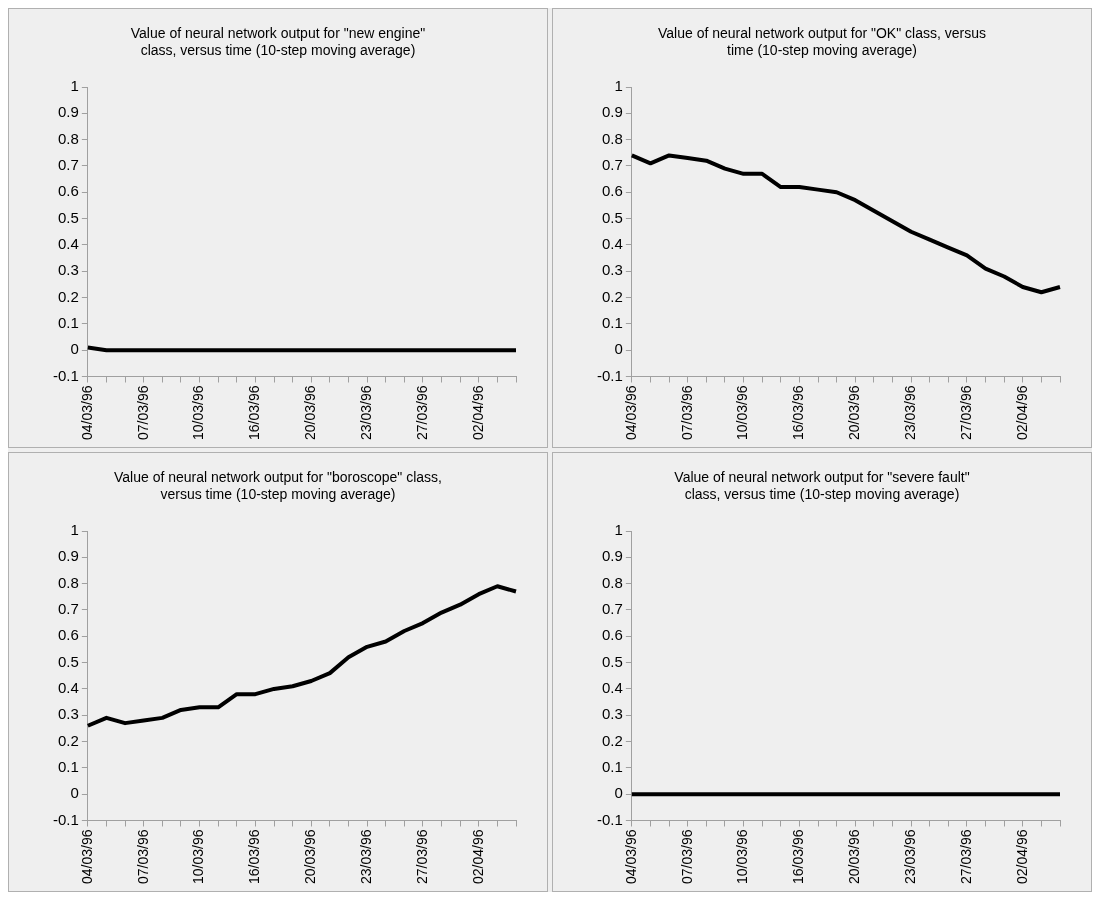 The image size is (1093, 901). Describe the element at coordinates (822, 486) in the screenshot. I see `chart-title: Value of neural network output for "severe fault" class, versus time (10-step moving average)` at that location.